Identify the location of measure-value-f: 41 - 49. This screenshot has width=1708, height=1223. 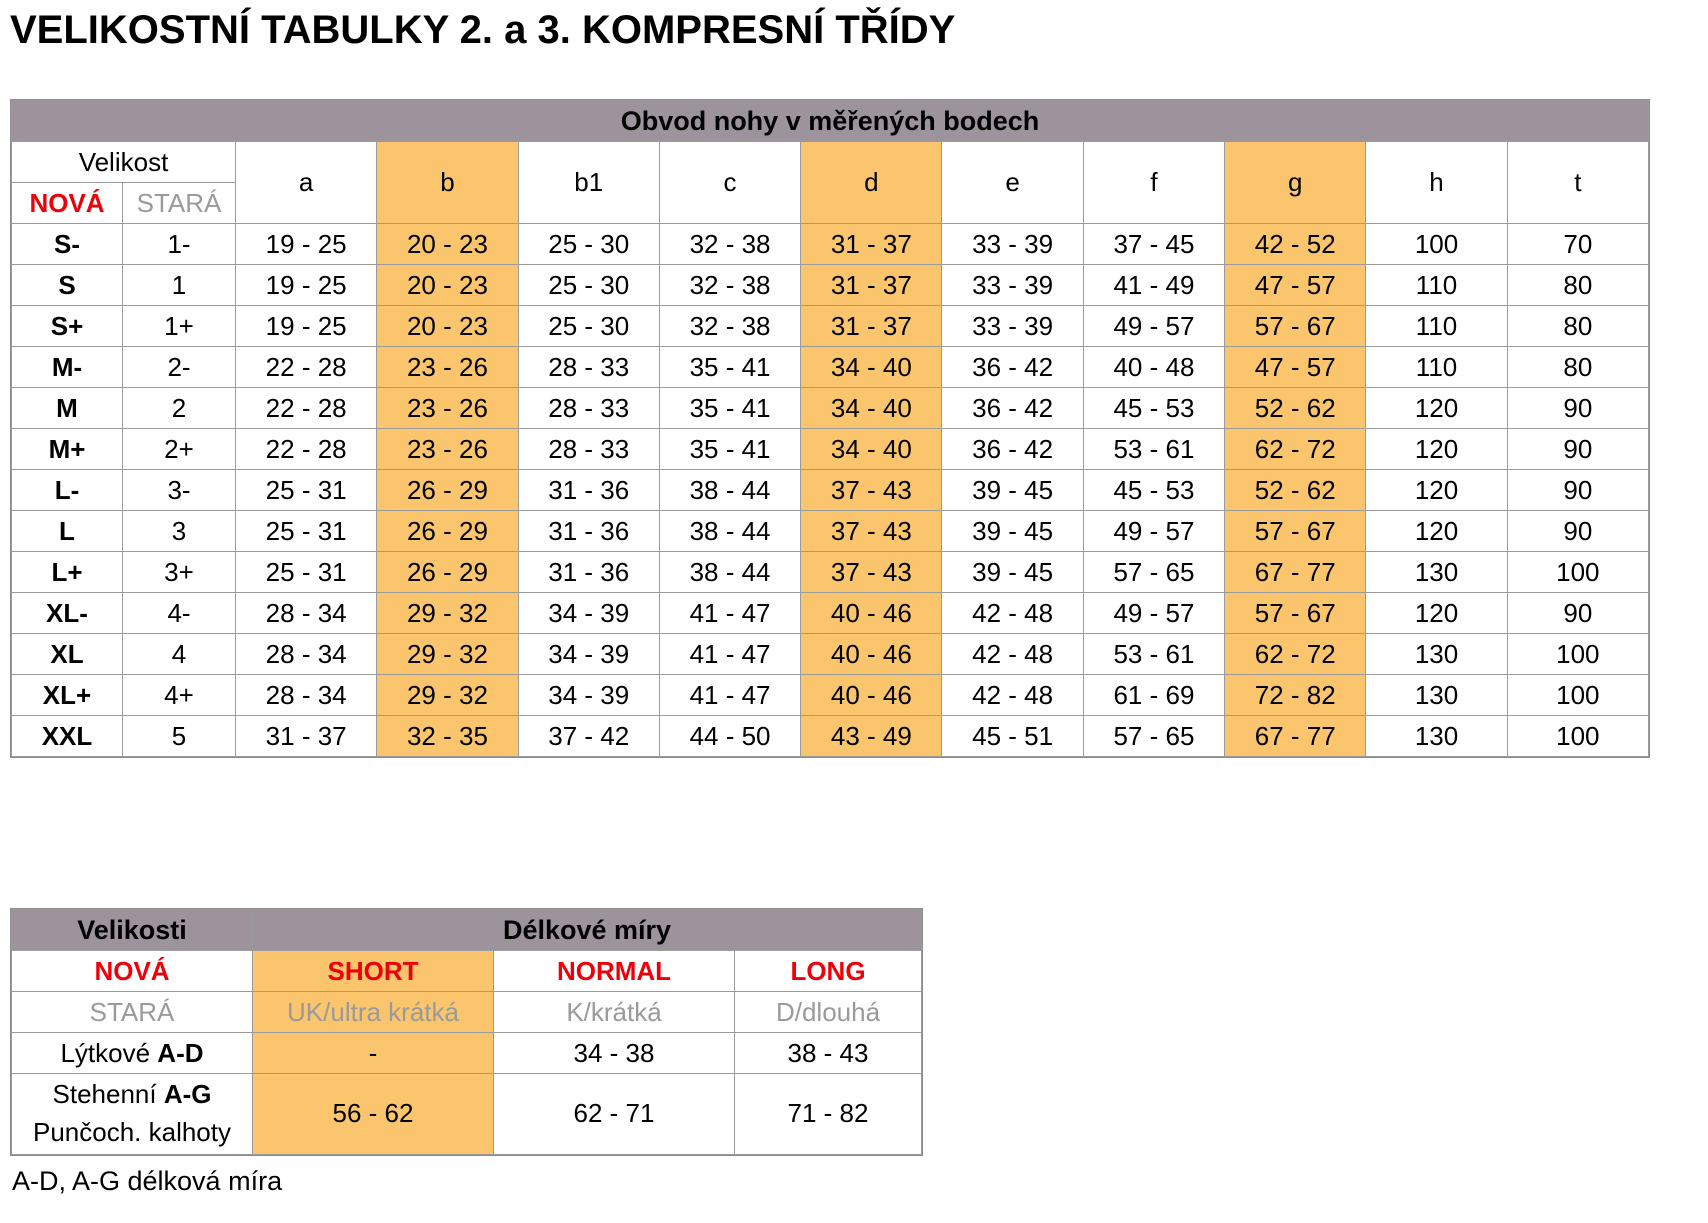
(1154, 285).